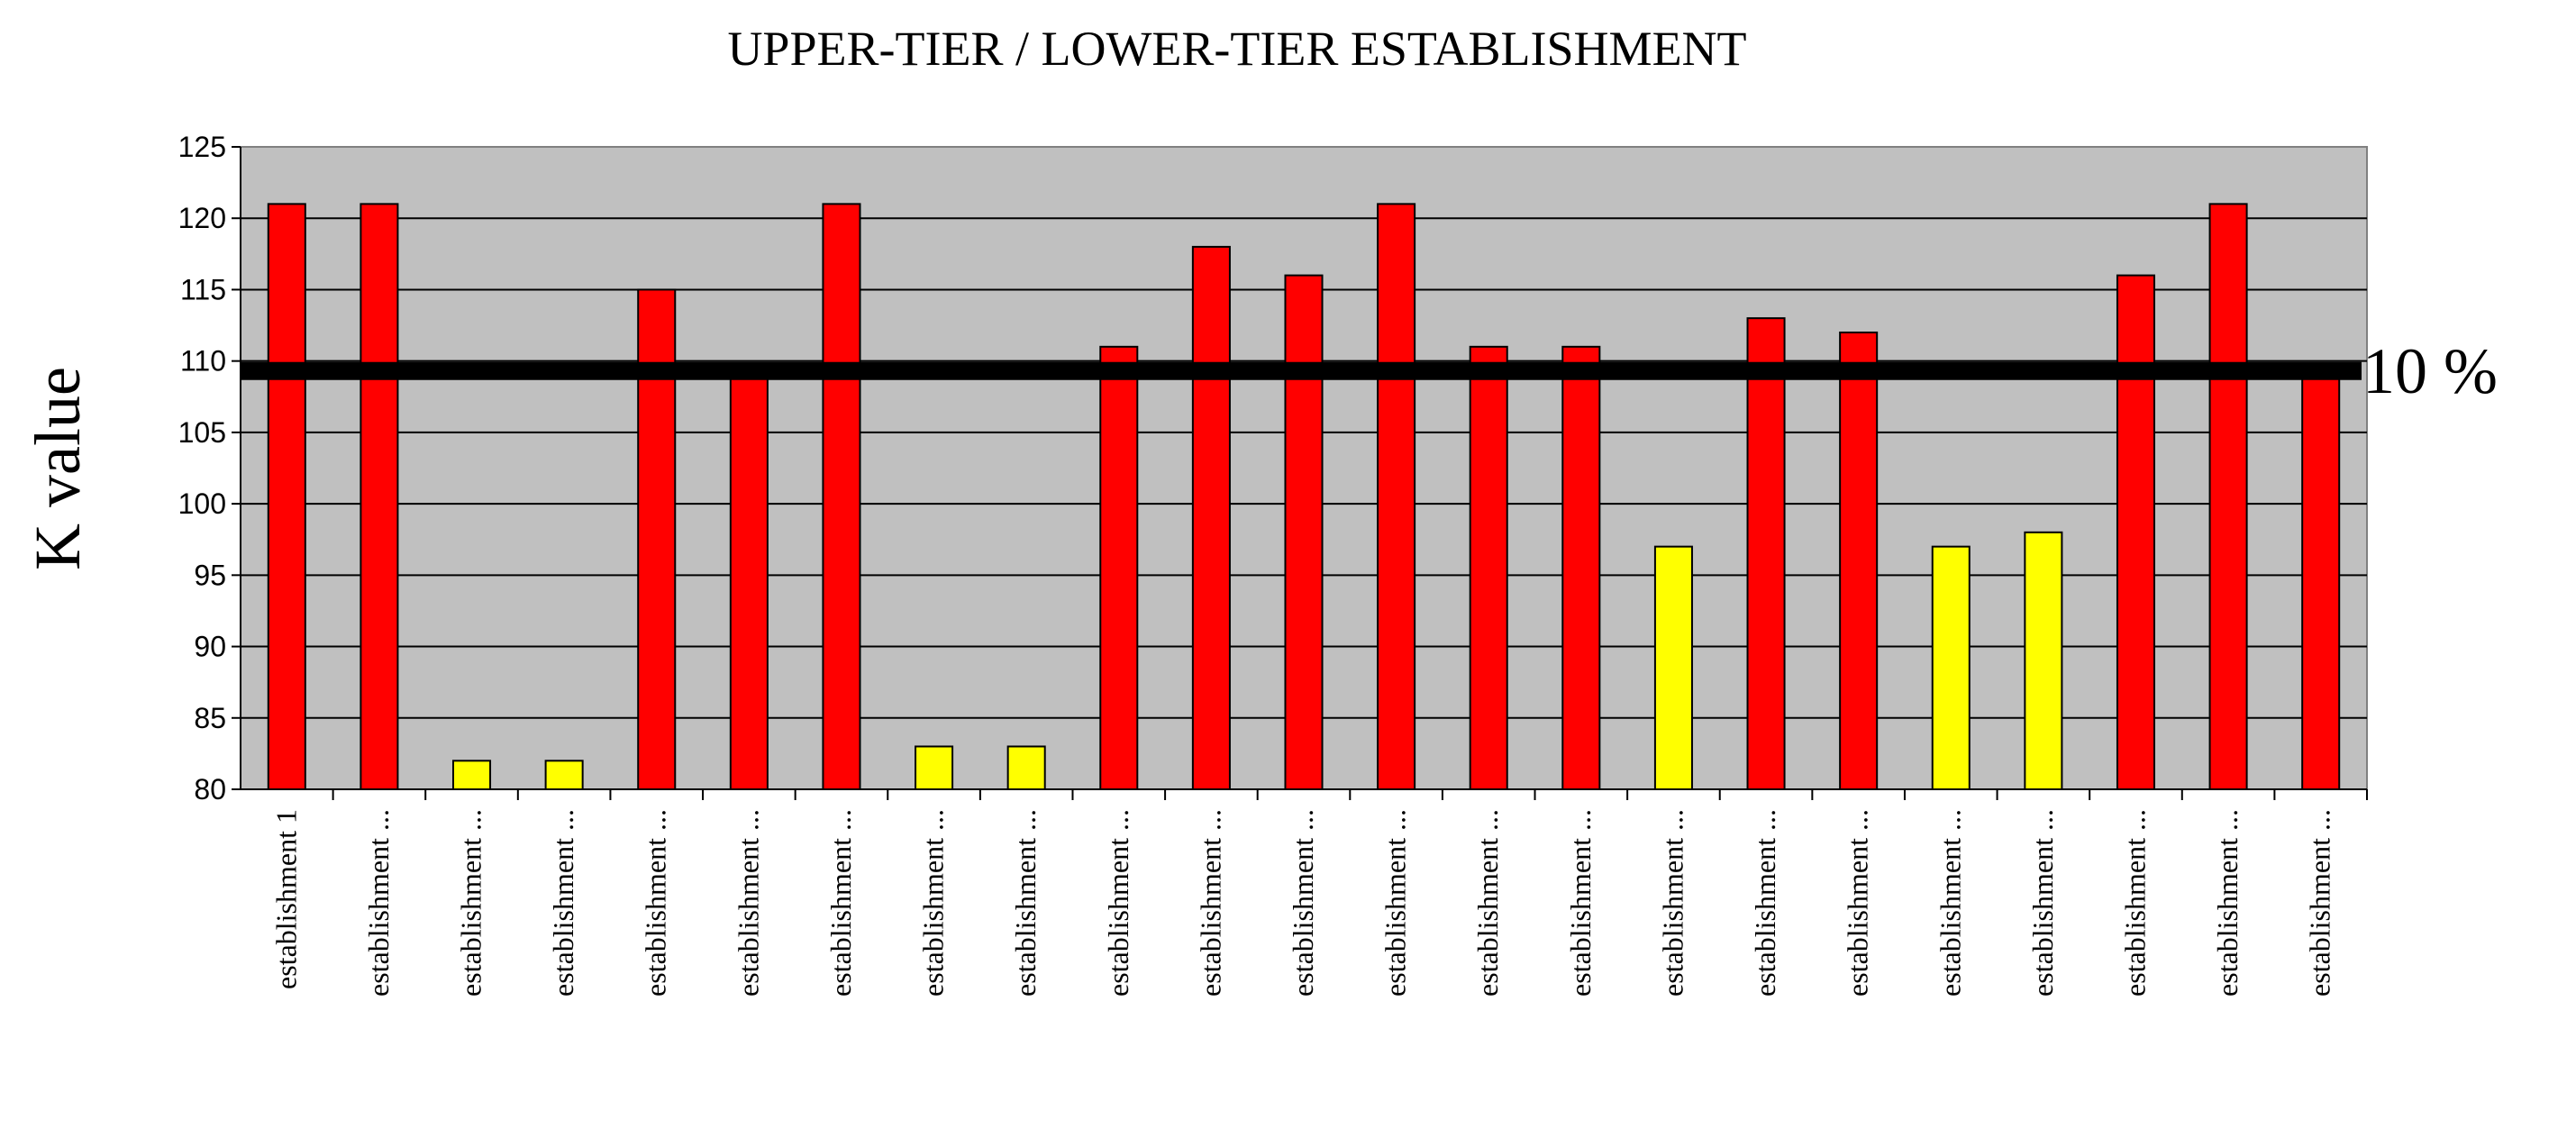  What do you see at coordinates (202, 147) in the screenshot?
I see `y-tick-label: 125` at bounding box center [202, 147].